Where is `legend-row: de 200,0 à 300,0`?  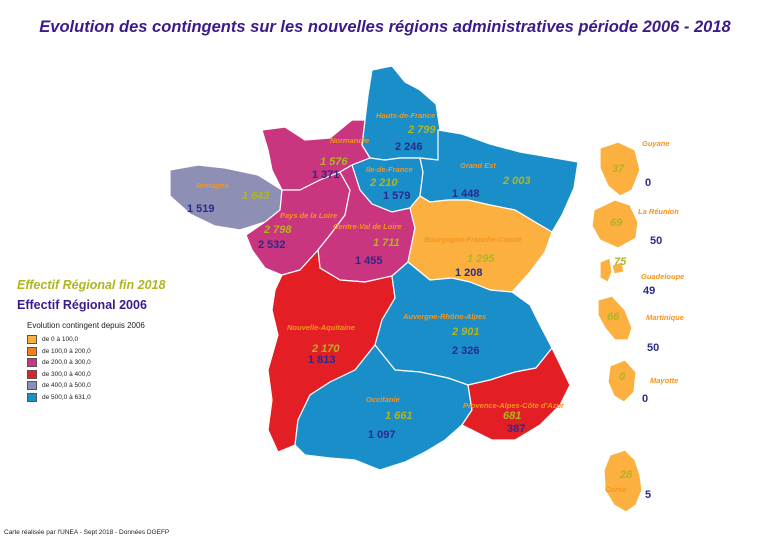
legend-row: de 200,0 à 300,0 is located at coordinates (86, 363).